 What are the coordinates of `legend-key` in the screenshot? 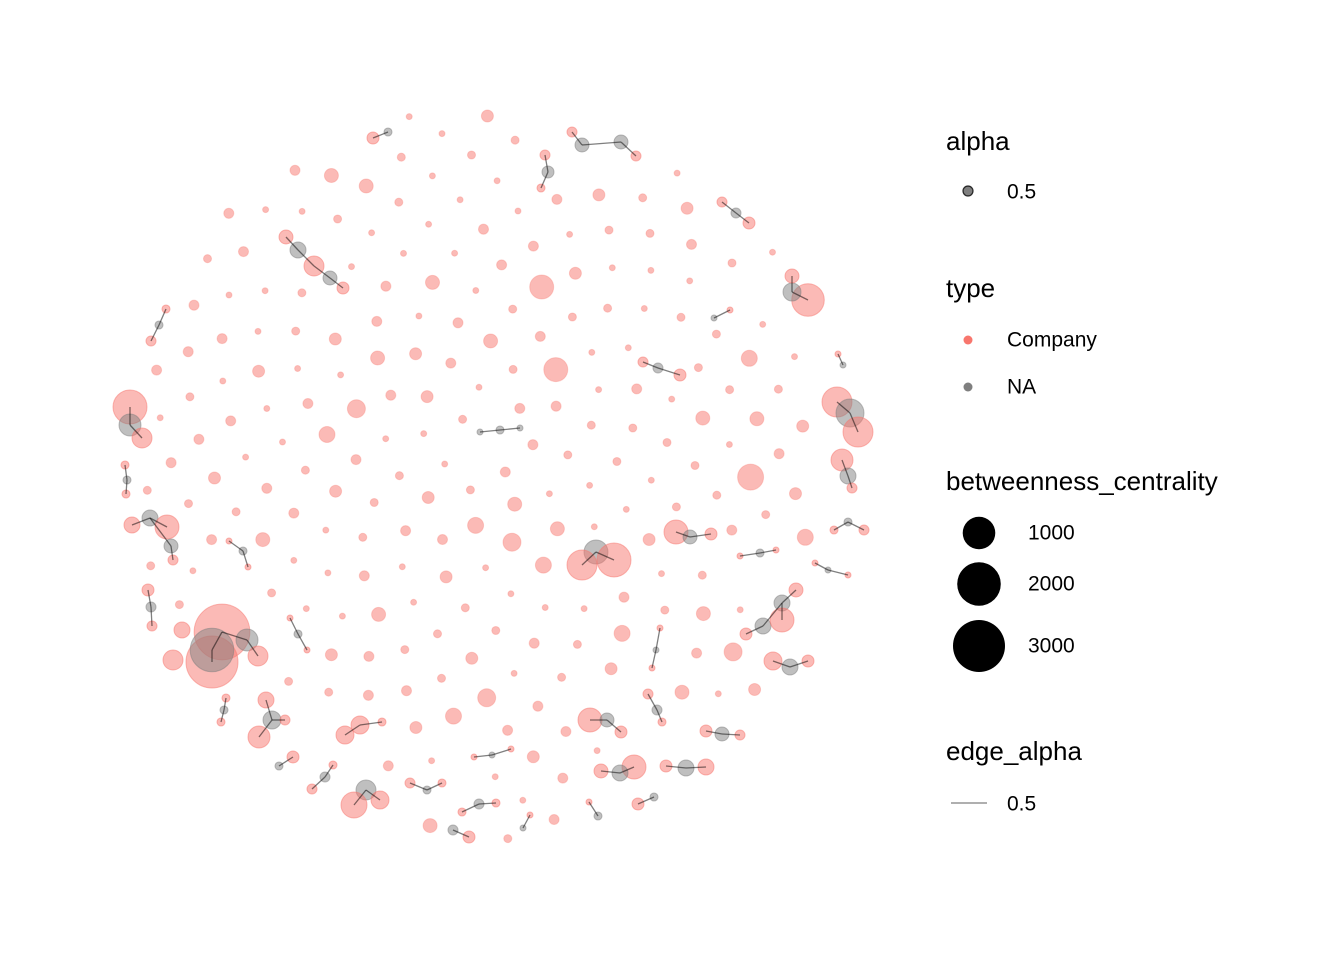 It's located at (968, 340).